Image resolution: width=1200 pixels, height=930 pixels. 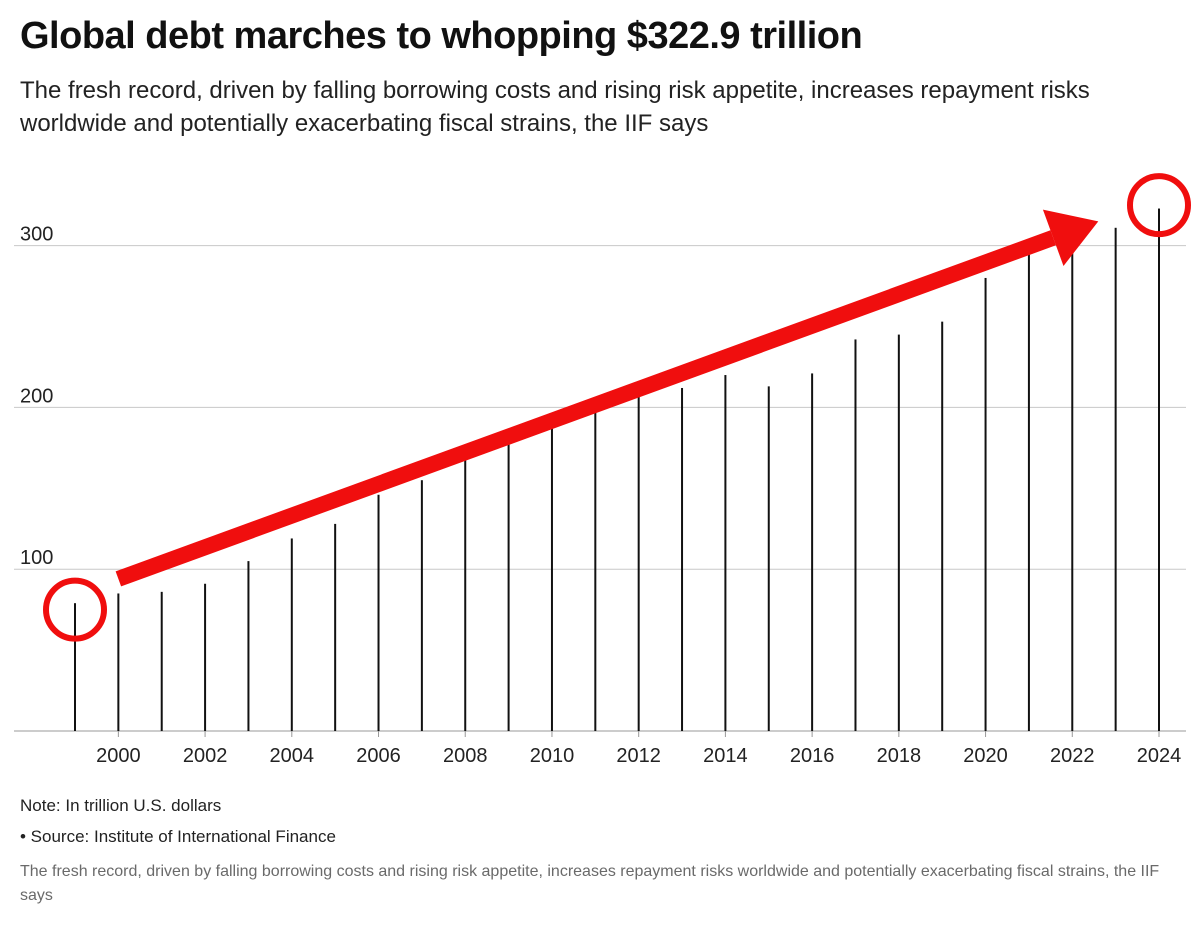 I want to click on chart-note: Note: In trillion U.S. dollars, so click(x=121, y=805).